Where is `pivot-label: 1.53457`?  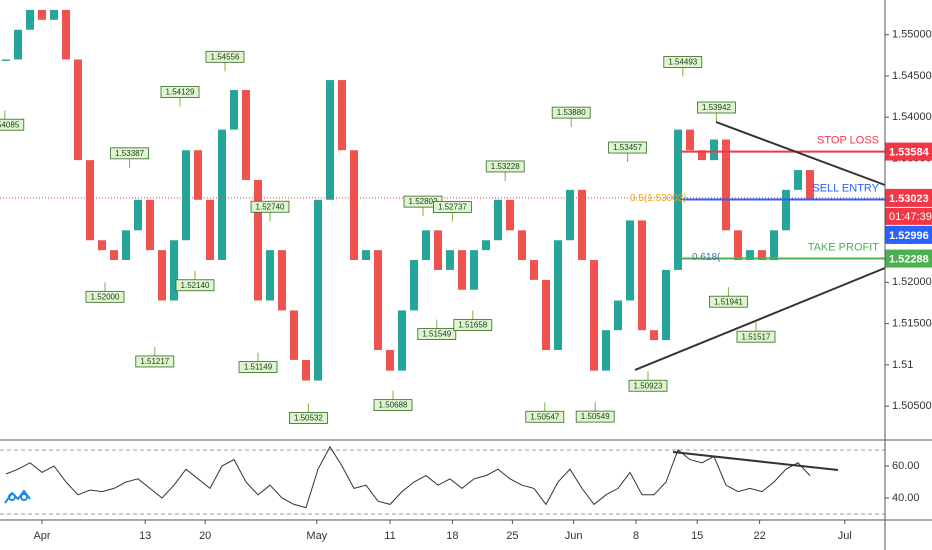 pivot-label: 1.53457 is located at coordinates (627, 147).